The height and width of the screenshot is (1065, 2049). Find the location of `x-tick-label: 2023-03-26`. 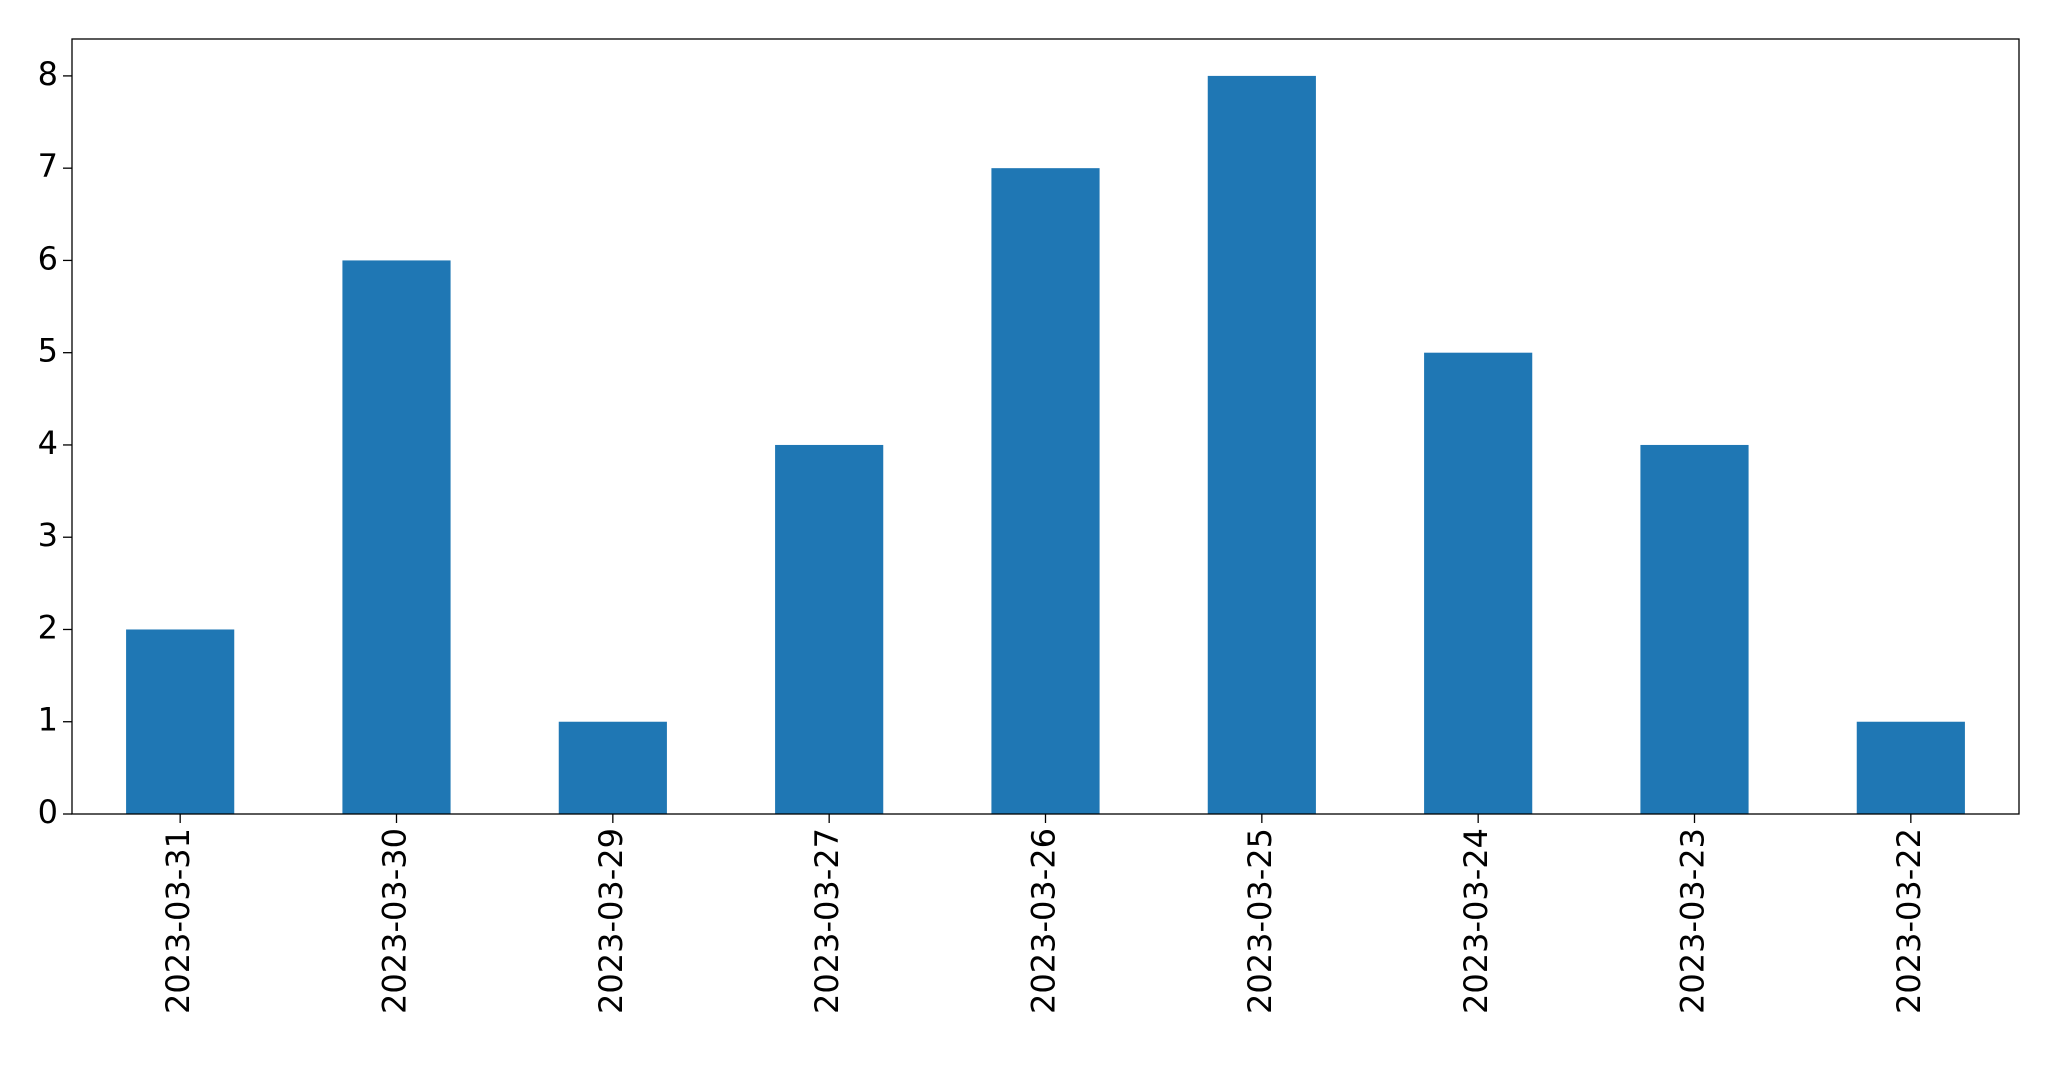

x-tick-label: 2023-03-26 is located at coordinates (1044, 921).